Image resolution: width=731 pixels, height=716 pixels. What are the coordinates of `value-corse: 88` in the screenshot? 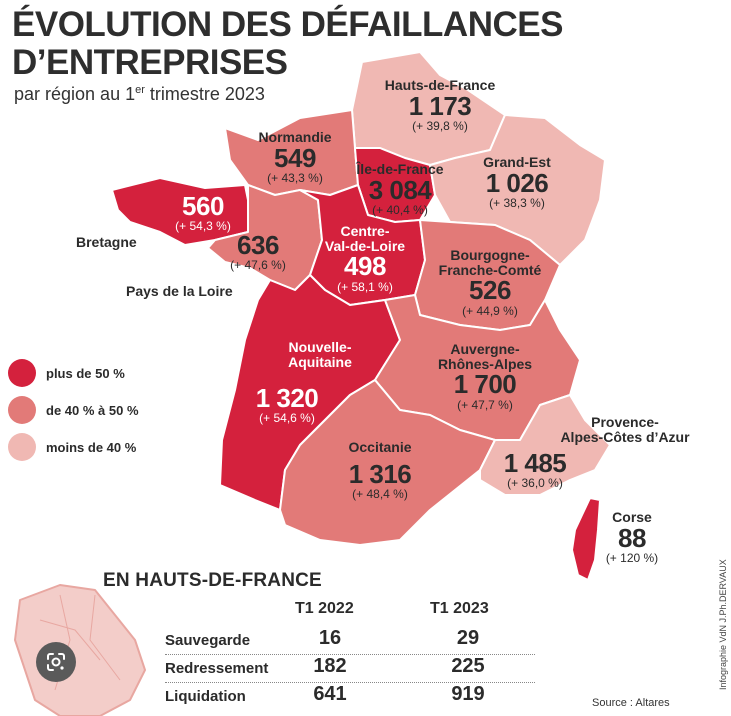 It's located at (632, 537).